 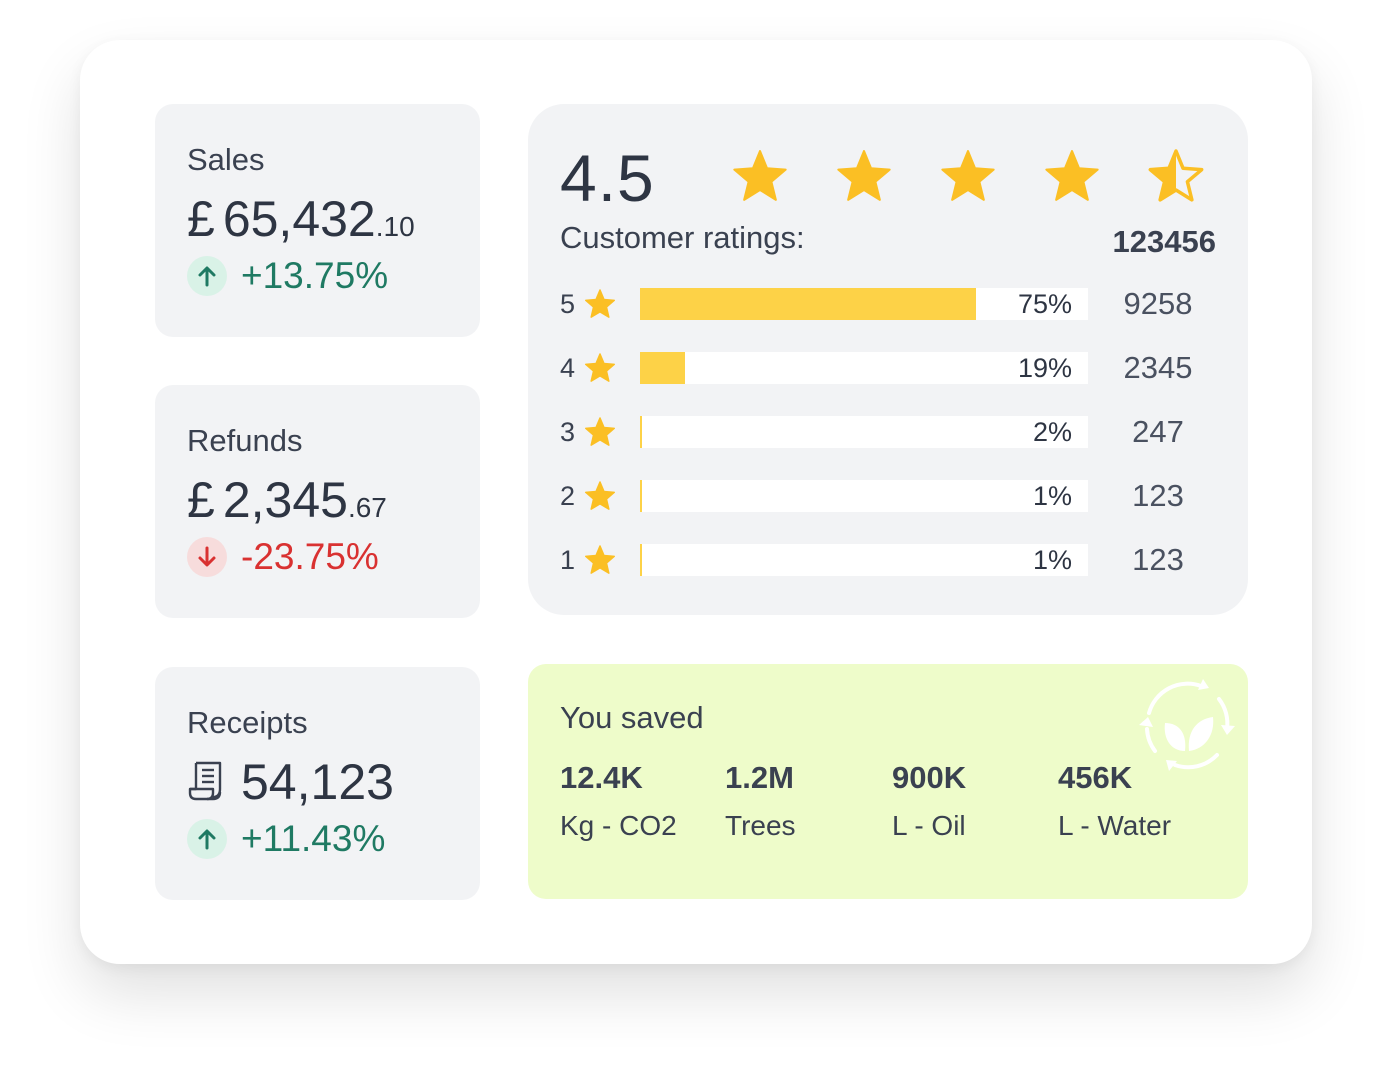 I want to click on rating-count: 247, so click(x=1158, y=431).